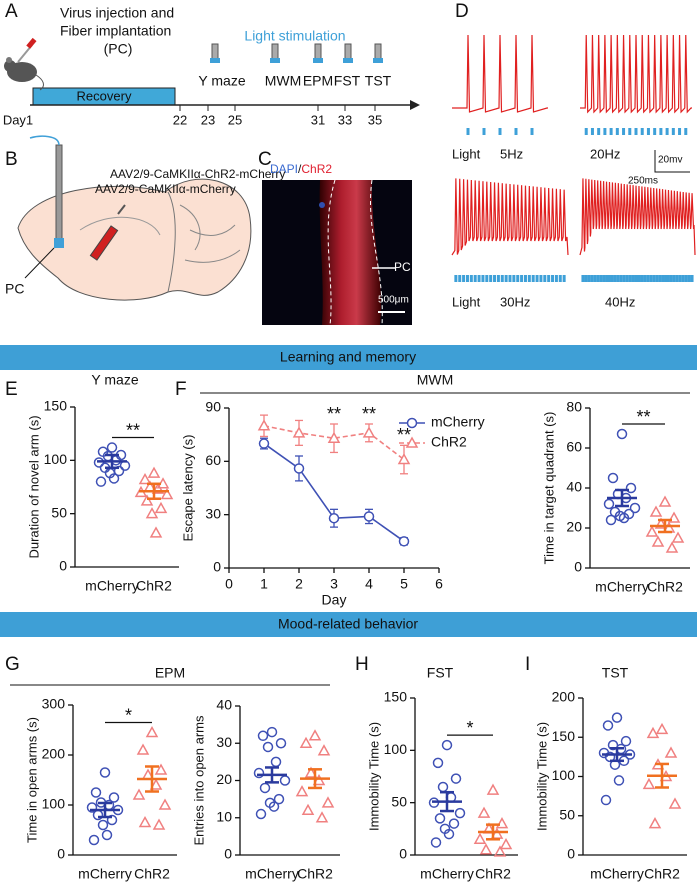 This screenshot has height=892, width=697. What do you see at coordinates (318, 119) in the screenshot?
I see `day-label: 31` at bounding box center [318, 119].